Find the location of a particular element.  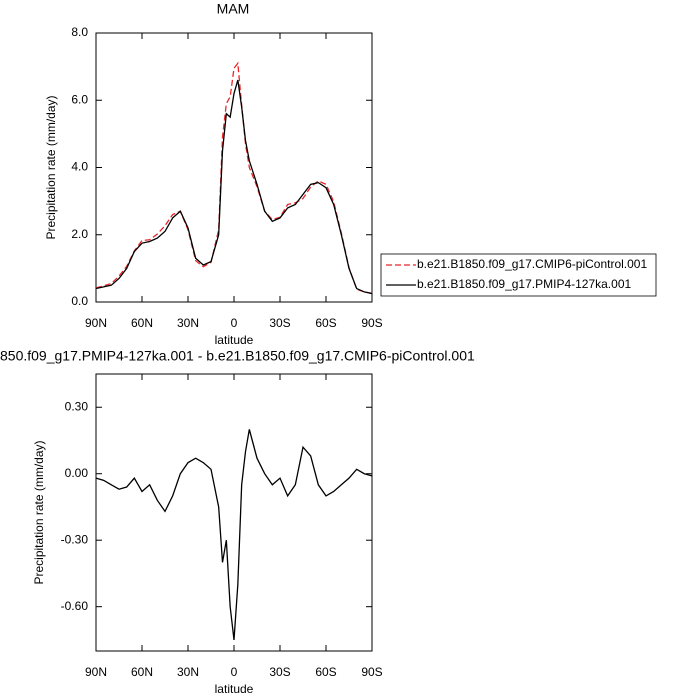

y-tick-label: 0.30 is located at coordinates (77, 406).